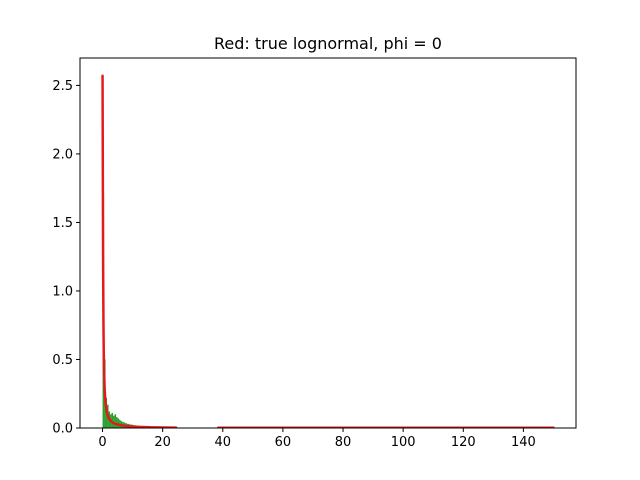 This screenshot has width=640, height=480. I want to click on y-tick-label: 2.5, so click(62, 86).